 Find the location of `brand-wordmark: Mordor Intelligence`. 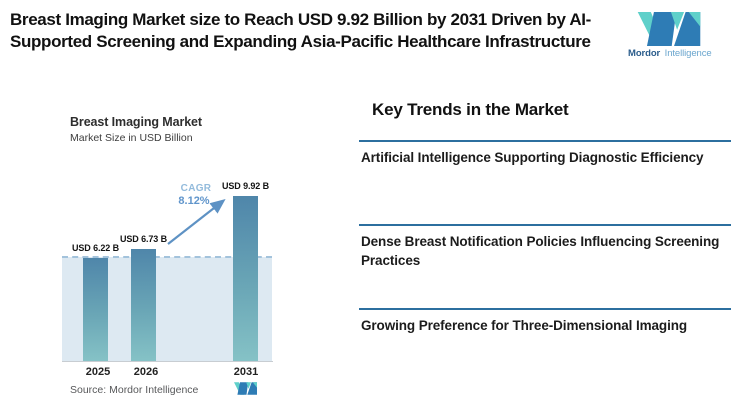

brand-wordmark: Mordor Intelligence is located at coordinates (676, 53).